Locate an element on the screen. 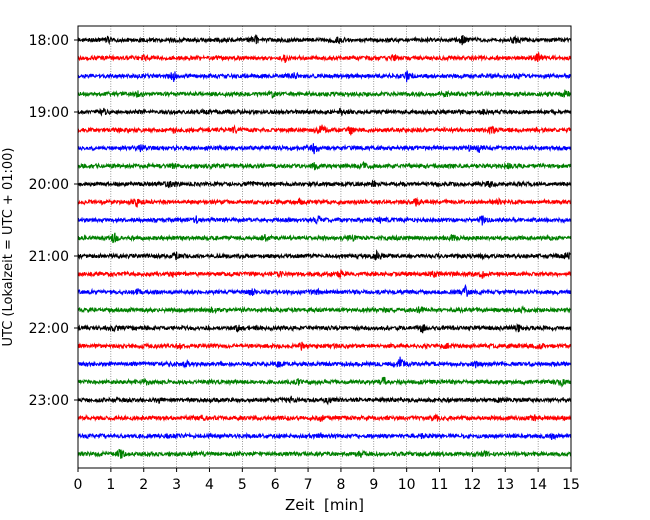  y-axis-label: UTC (Lokalzeit = UTC + 01:00) is located at coordinates (8, 247).